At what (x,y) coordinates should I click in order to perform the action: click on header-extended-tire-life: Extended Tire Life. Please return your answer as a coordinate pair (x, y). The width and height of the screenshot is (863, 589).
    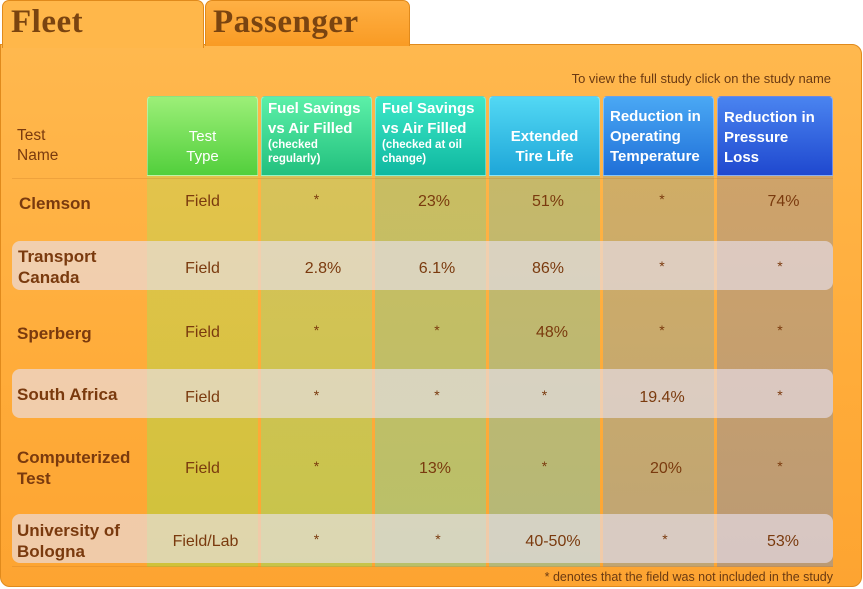
    Looking at the image, I should click on (544, 136).